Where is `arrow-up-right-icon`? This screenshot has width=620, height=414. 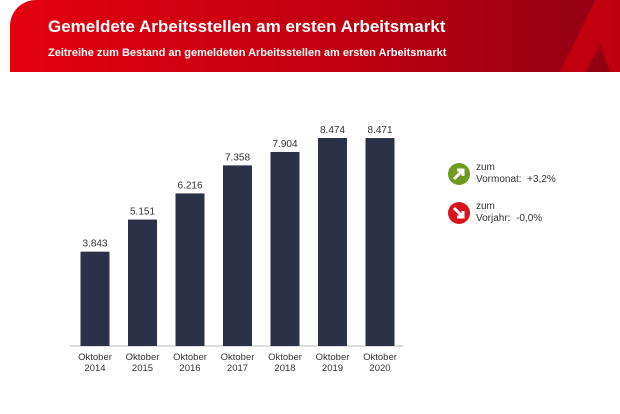
arrow-up-right-icon is located at coordinates (459, 174).